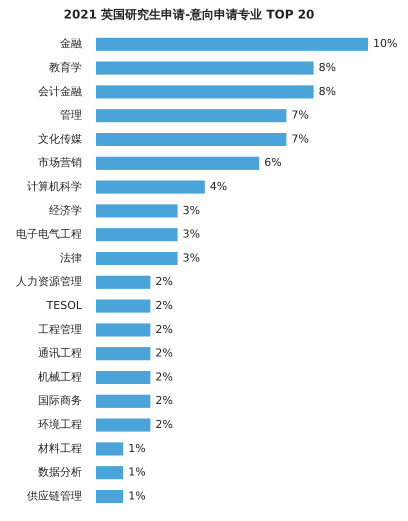  I want to click on y-tick-label: 国际商务, so click(60, 401).